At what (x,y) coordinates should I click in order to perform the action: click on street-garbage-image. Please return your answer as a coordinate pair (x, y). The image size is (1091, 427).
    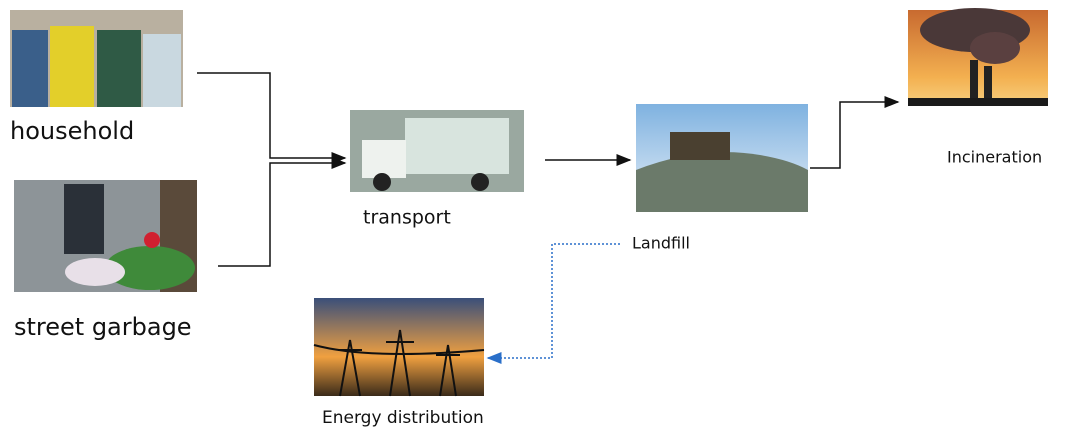
    Looking at the image, I should click on (105, 236).